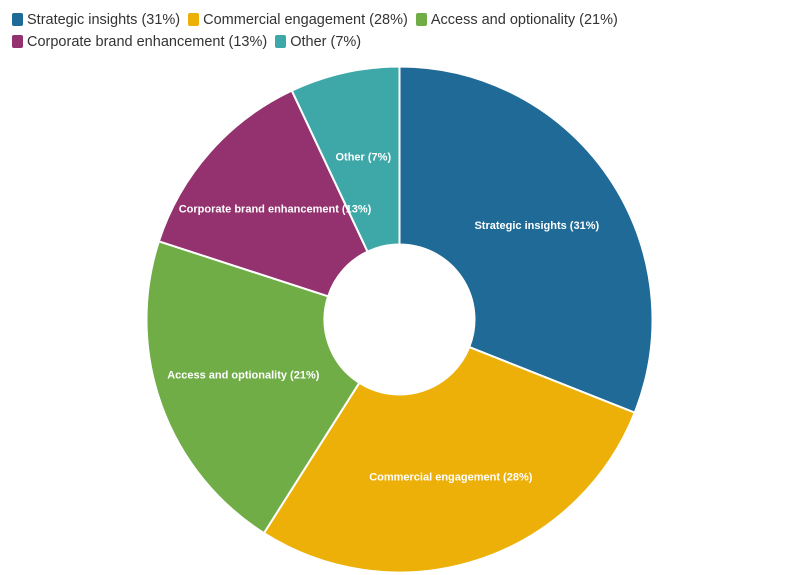 This screenshot has width=796, height=575. I want to click on slice-label-commercial-engagement: Commercial engagement (28%), so click(451, 477).